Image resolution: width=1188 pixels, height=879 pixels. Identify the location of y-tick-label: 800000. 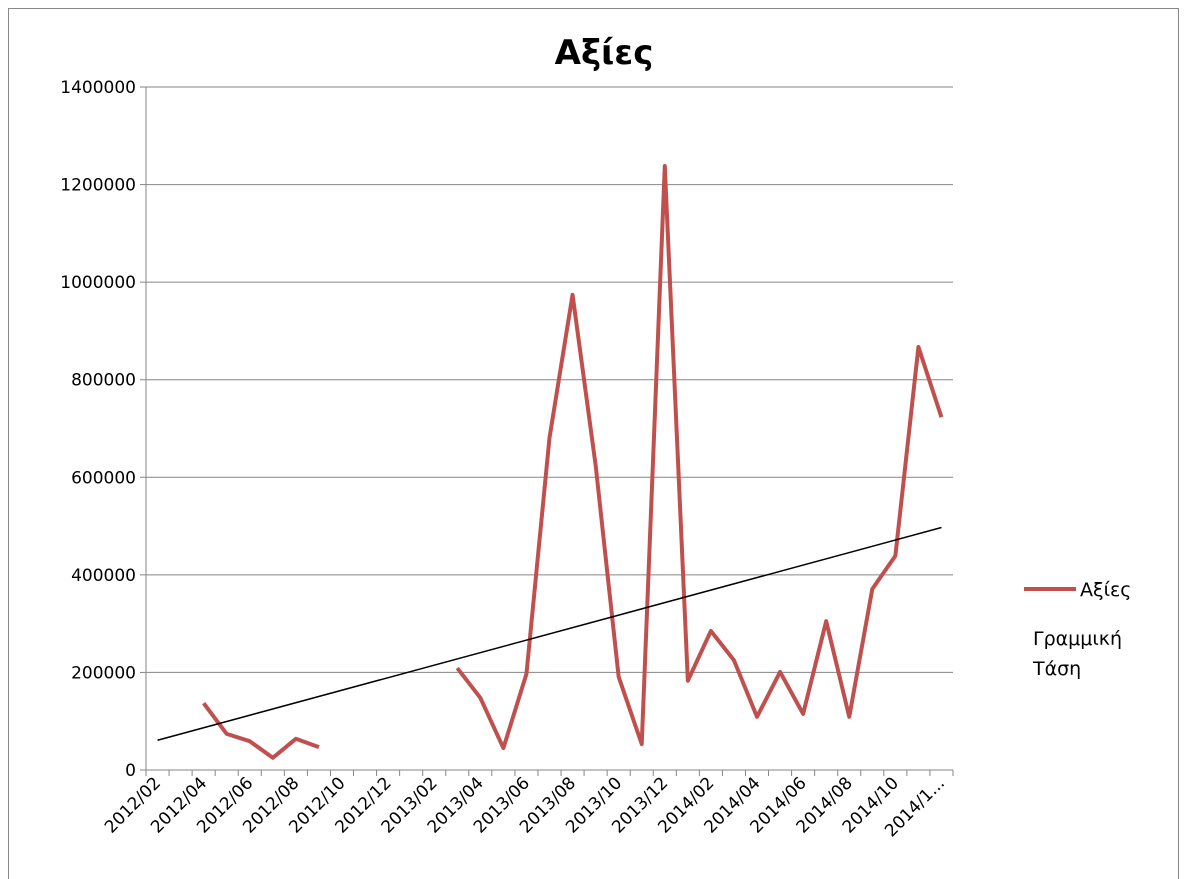
(103, 381).